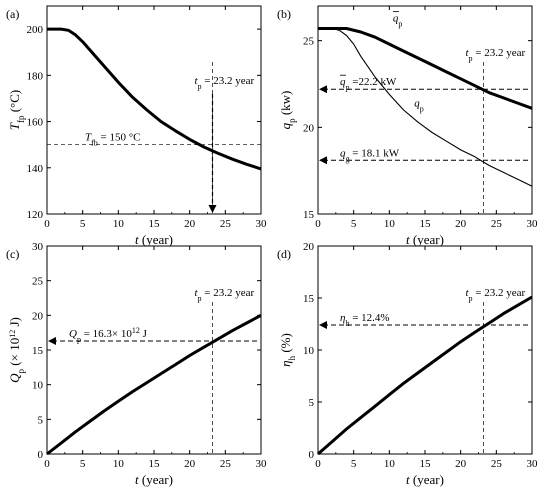 The height and width of the screenshot is (492, 550). Describe the element at coordinates (370, 155) in the screenshot. I see `value-arrow-label: qg = 18.1 kW` at that location.